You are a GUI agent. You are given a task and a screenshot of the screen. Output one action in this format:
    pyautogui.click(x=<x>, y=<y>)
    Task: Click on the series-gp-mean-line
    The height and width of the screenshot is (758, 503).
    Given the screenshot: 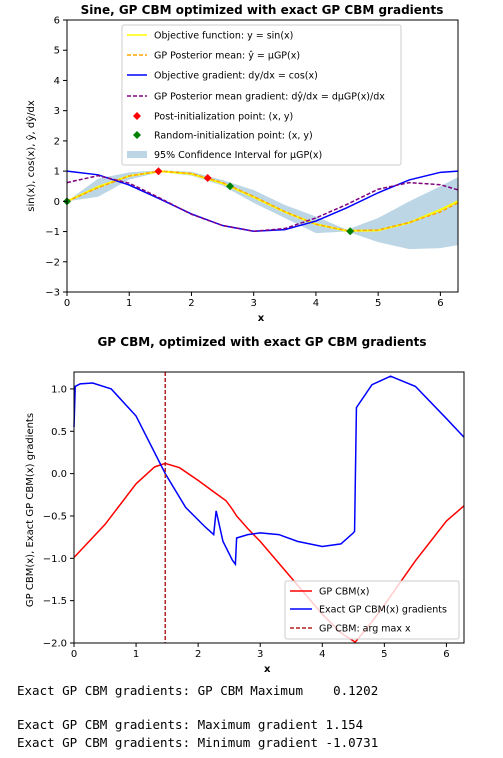 What is the action you would take?
    pyautogui.click(x=262, y=201)
    